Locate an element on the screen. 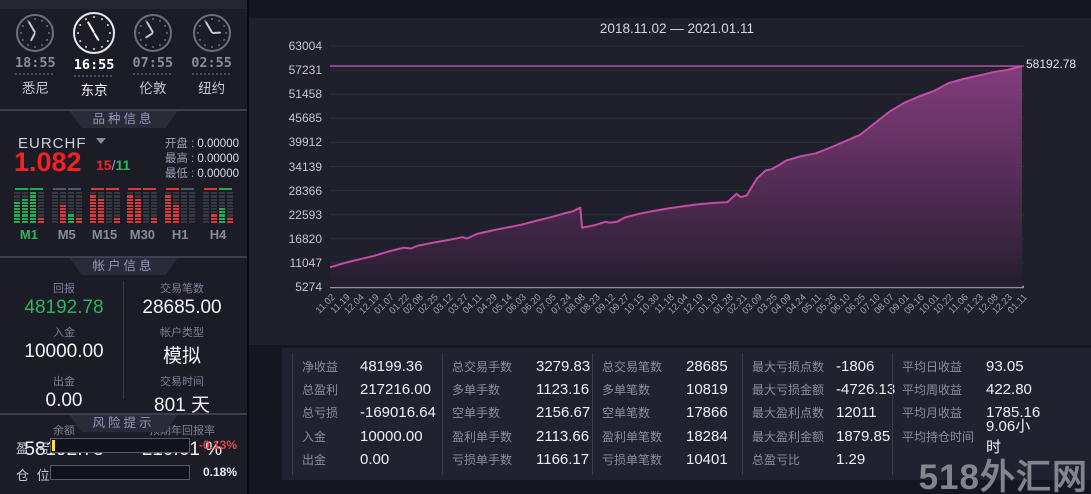 This screenshot has width=1091, height=494. stat-value: 18284 is located at coordinates (707, 436).